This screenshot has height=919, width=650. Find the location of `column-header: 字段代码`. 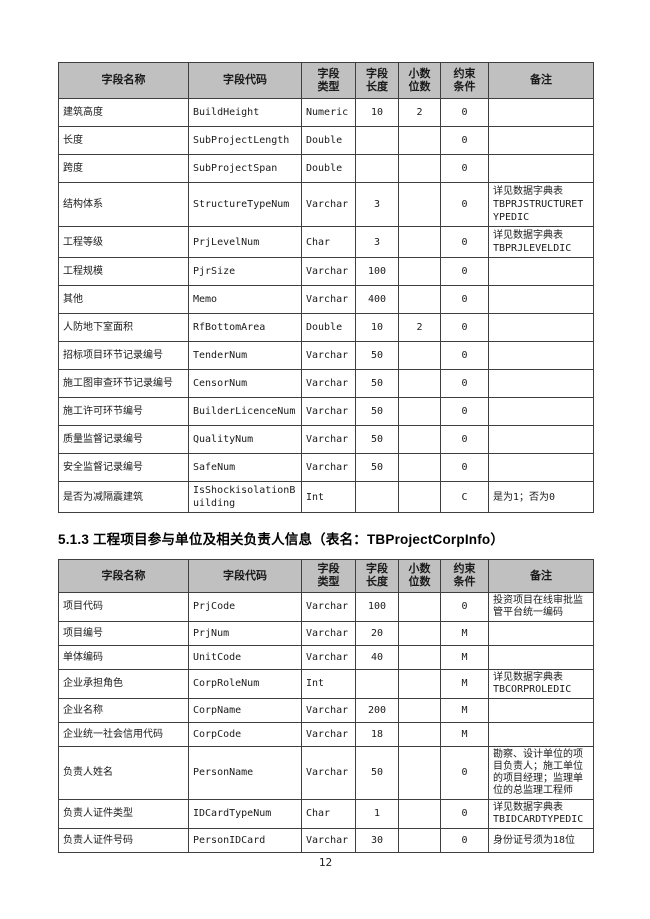

column-header: 字段代码 is located at coordinates (245, 576).